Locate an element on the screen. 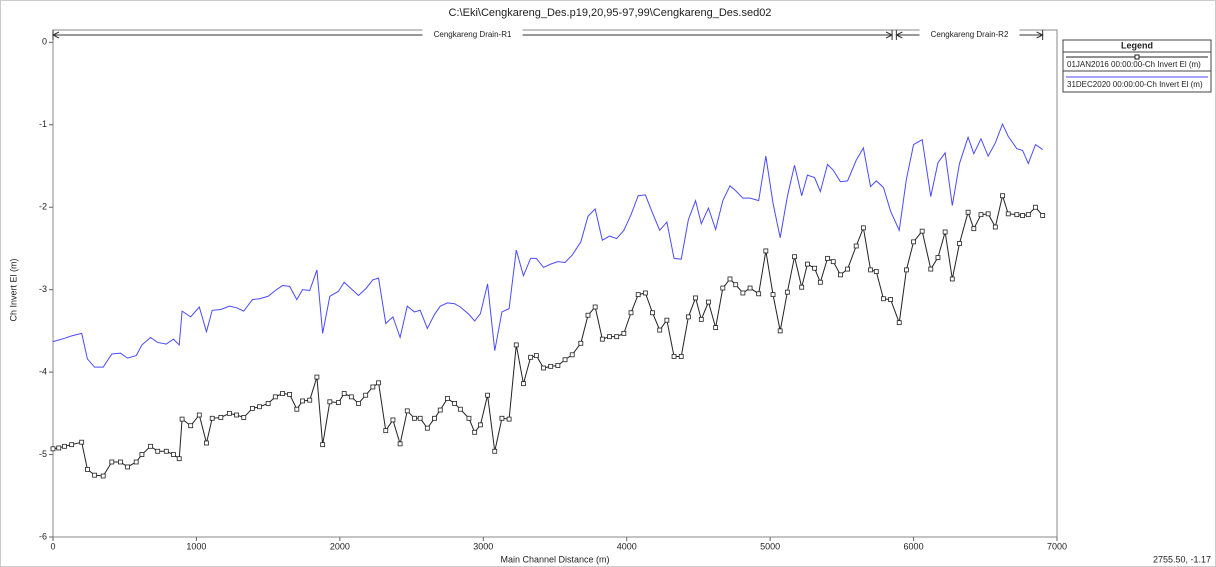 The height and width of the screenshot is (567, 1216). legend-title: Legend is located at coordinates (1137, 45).